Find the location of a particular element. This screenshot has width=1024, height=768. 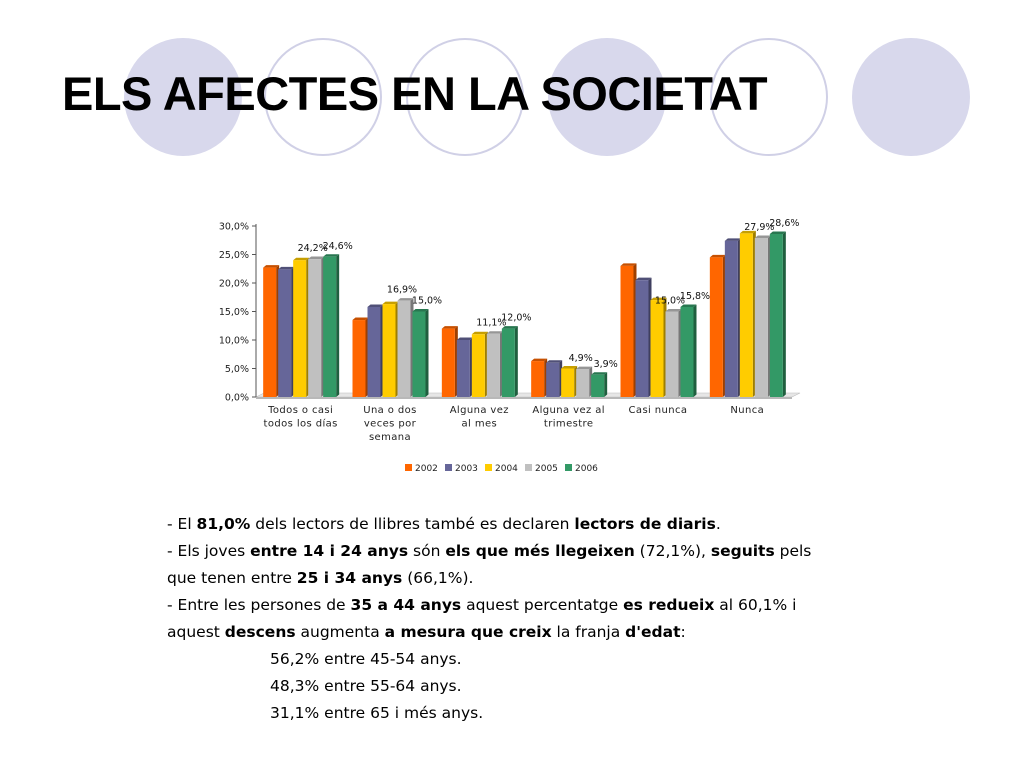

text-span: - El is located at coordinates (182, 524).